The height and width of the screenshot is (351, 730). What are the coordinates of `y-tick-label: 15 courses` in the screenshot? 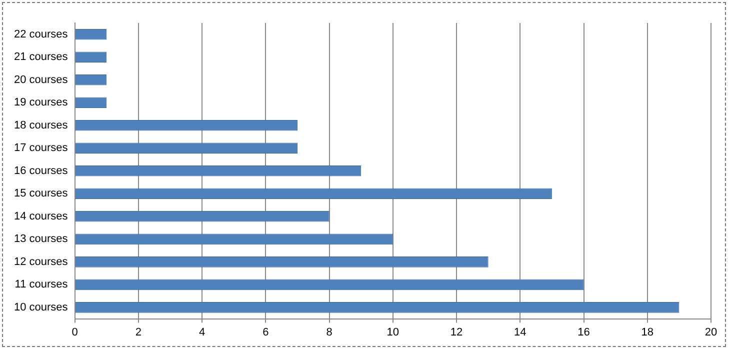 It's located at (41, 194).